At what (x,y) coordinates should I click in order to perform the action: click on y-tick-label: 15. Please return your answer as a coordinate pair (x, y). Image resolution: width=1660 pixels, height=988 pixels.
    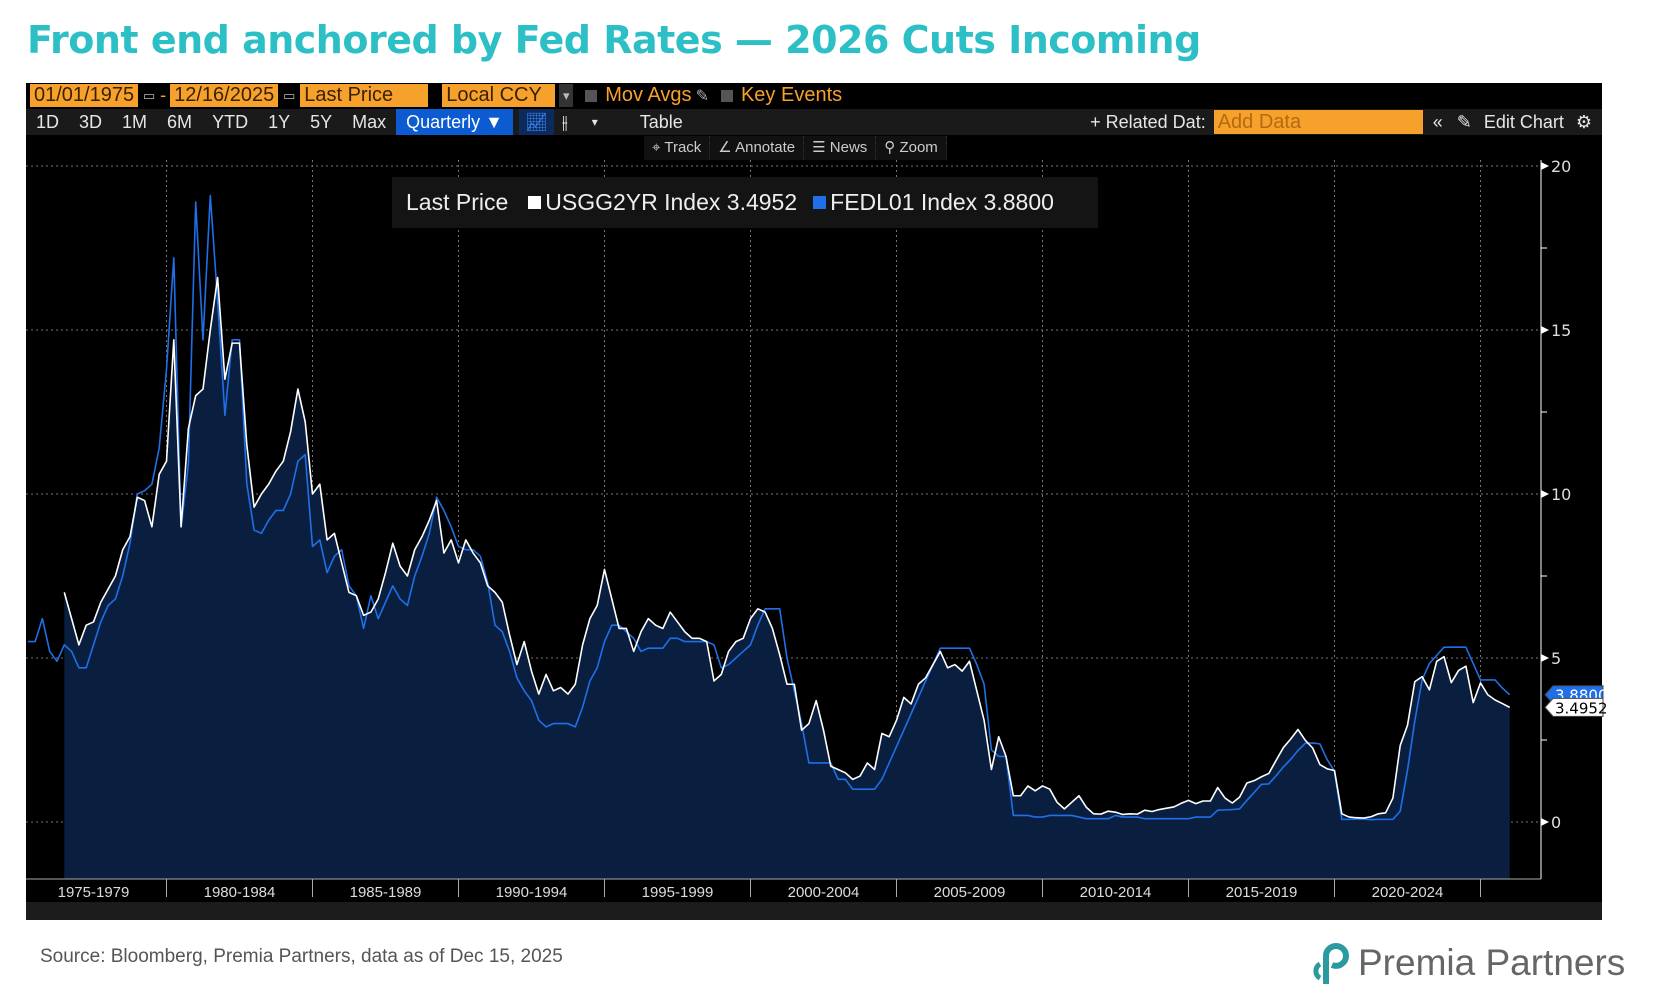
    Looking at the image, I should click on (1561, 330).